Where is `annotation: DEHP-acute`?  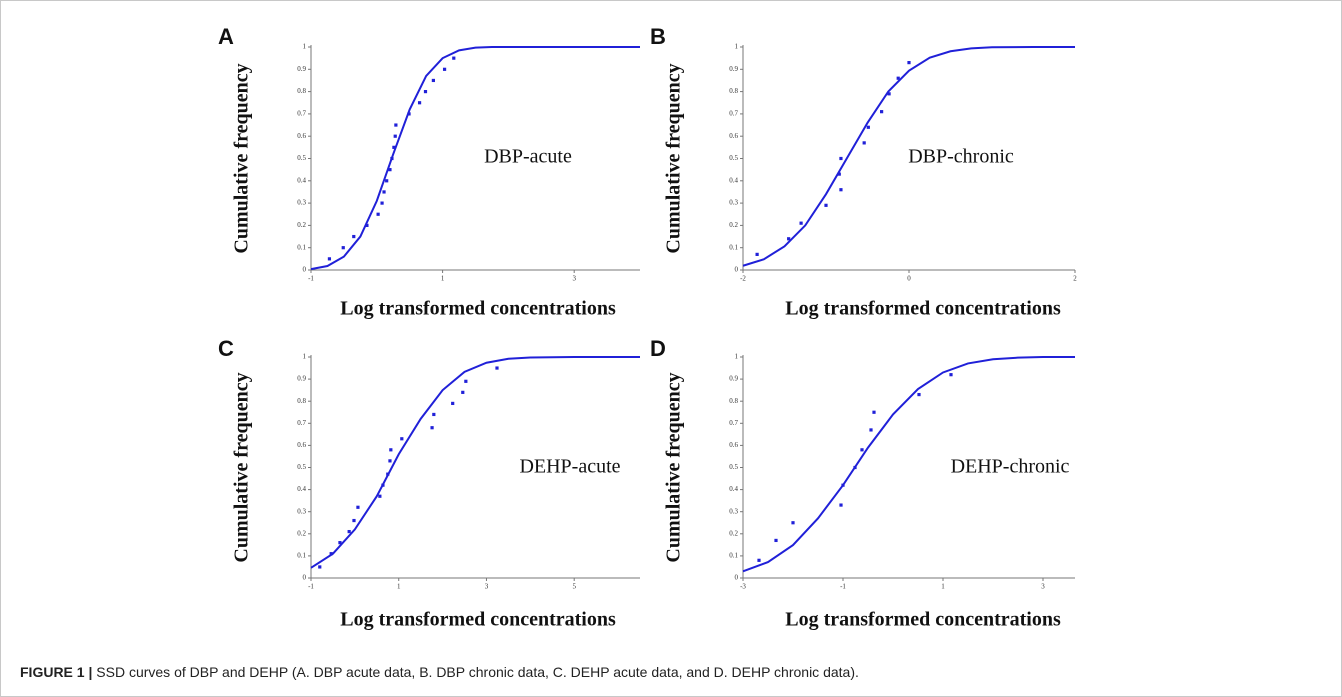 annotation: DEHP-acute is located at coordinates (569, 467).